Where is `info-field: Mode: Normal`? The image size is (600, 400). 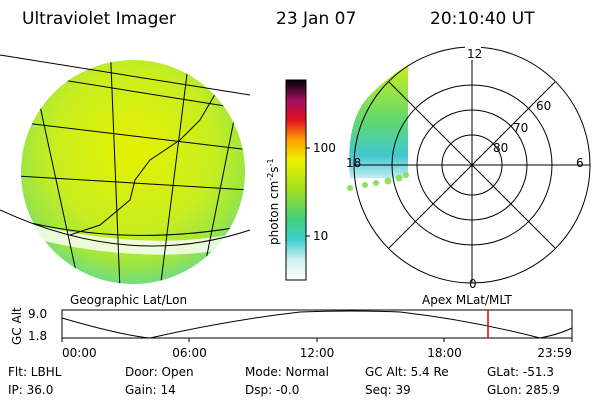 info-field: Mode: Normal is located at coordinates (287, 372).